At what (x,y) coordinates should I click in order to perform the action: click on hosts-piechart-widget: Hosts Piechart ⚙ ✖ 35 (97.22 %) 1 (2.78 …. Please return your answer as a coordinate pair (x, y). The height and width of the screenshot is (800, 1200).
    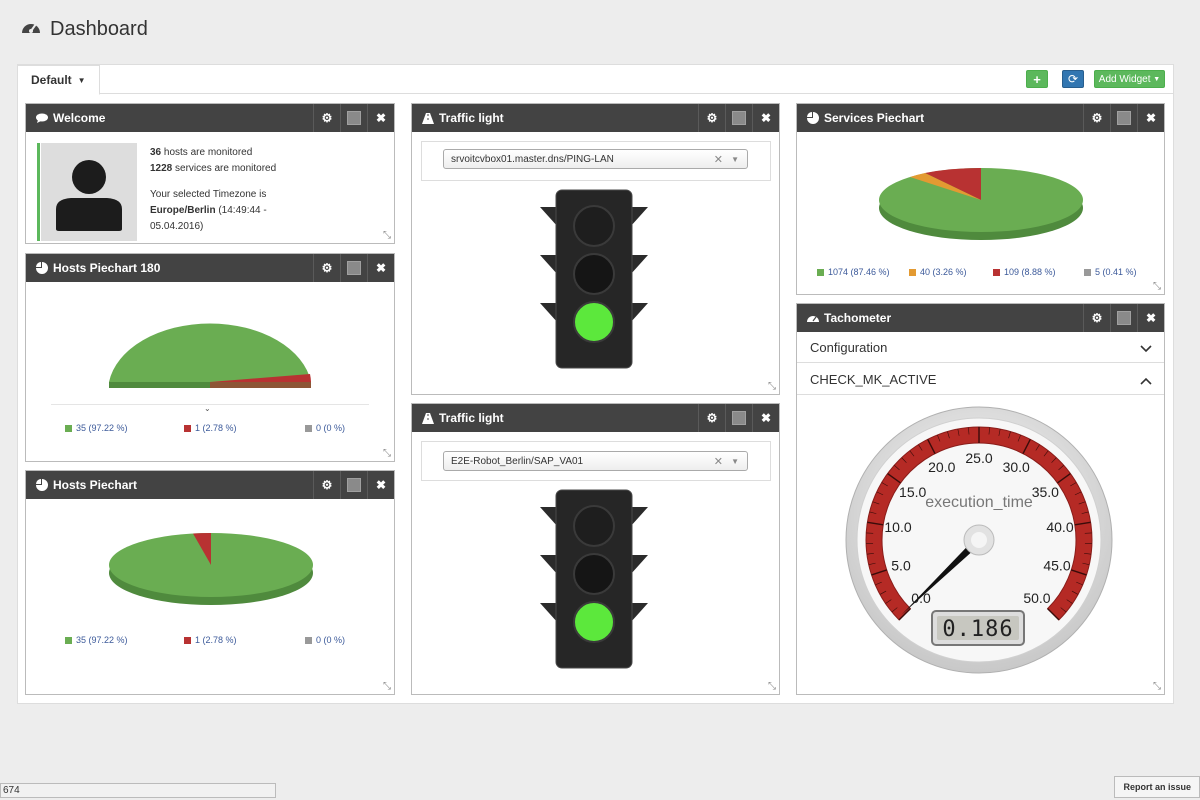
    Looking at the image, I should click on (210, 582).